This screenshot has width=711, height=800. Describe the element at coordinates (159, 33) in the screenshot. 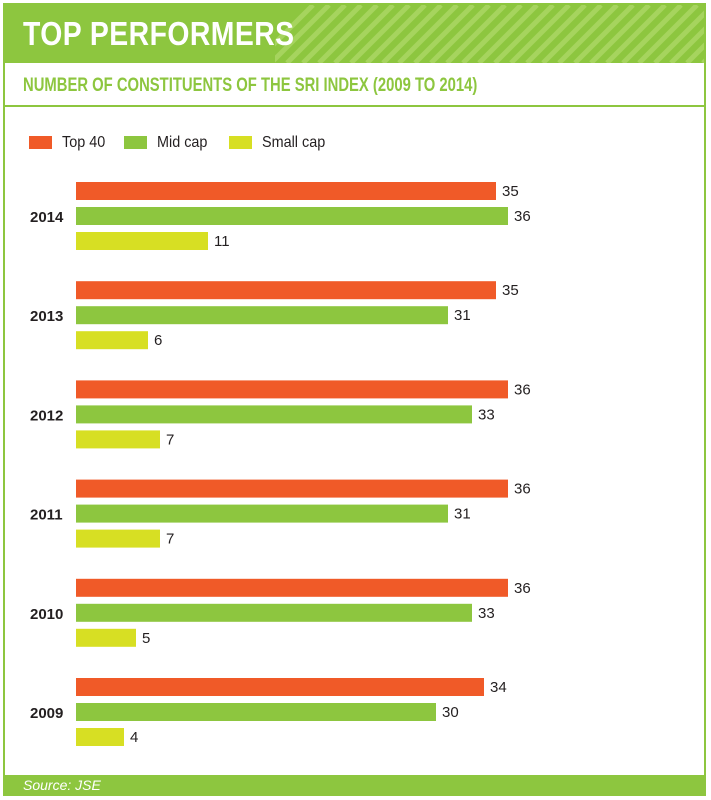

I see `header-title: TOP PERFORMERS` at that location.